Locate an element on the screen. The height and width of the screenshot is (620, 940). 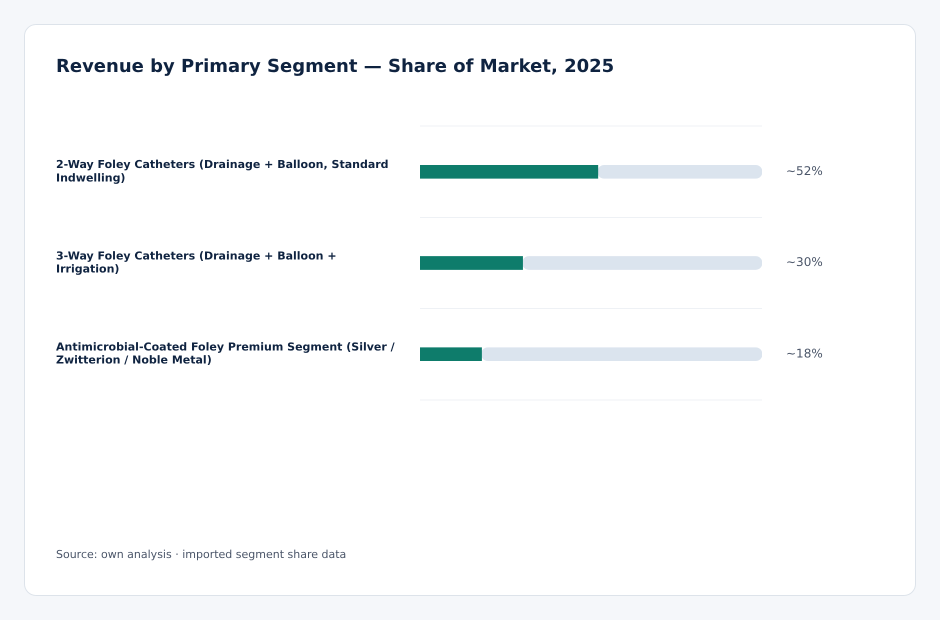
y-tick-label: 3-Way Foley Catheters (Drainage + Balloon + Irrigation) is located at coordinates (196, 262).